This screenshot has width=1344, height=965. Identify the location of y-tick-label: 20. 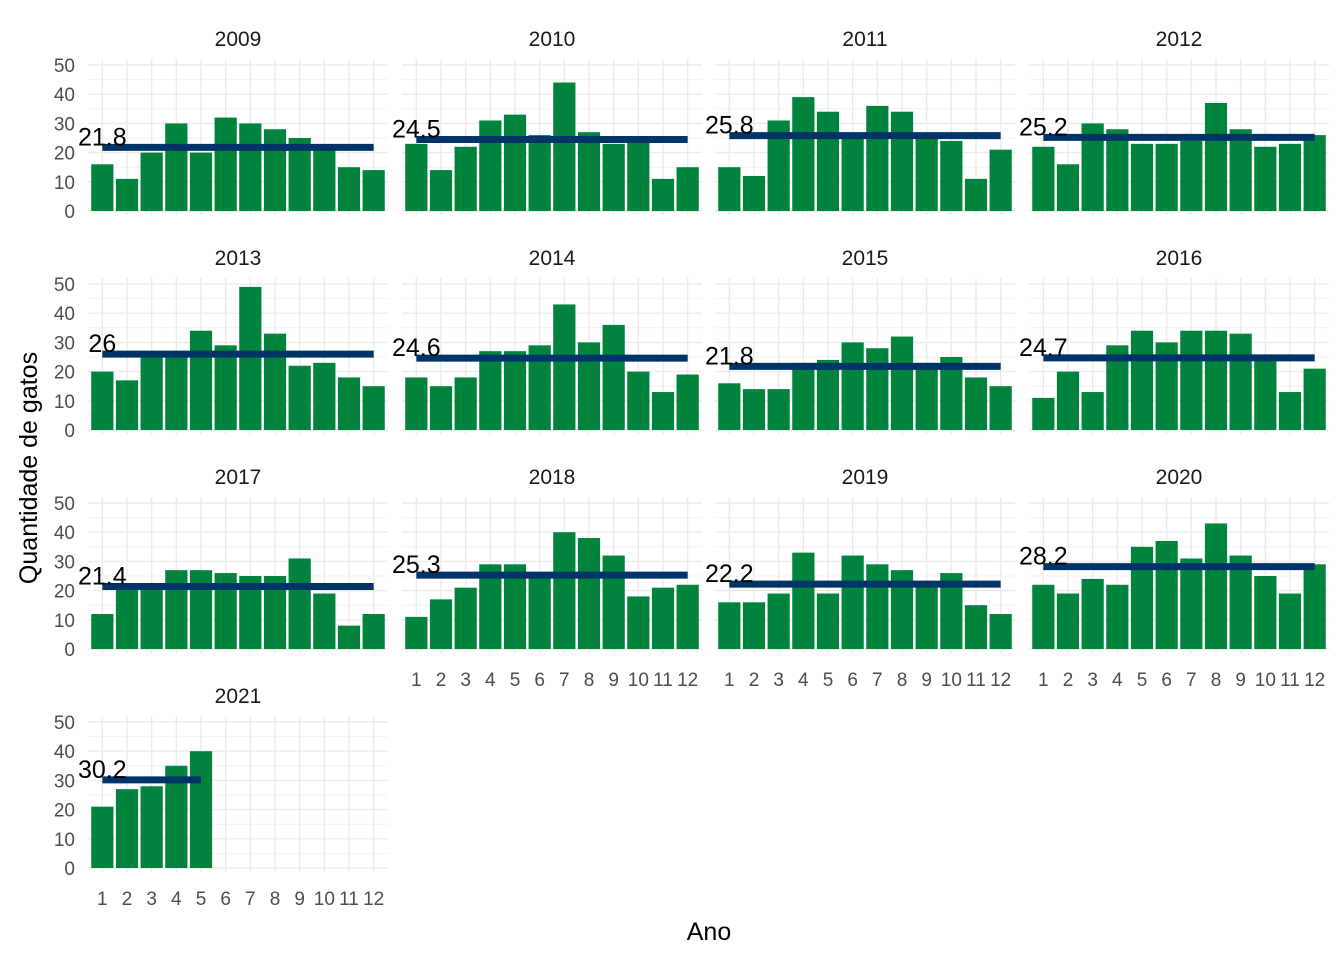
(64, 154).